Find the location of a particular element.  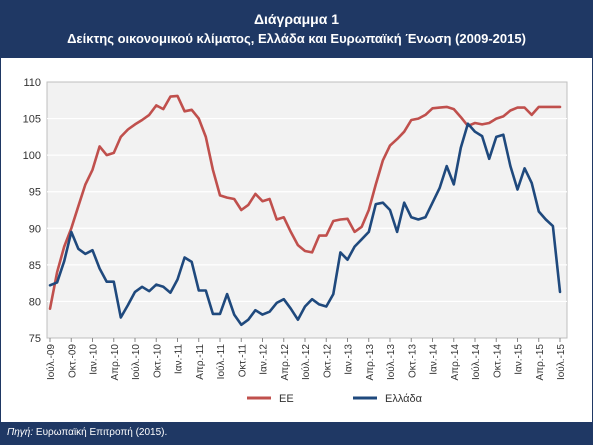

x-tick-label: Ιούλ.-13 is located at coordinates (391, 362).